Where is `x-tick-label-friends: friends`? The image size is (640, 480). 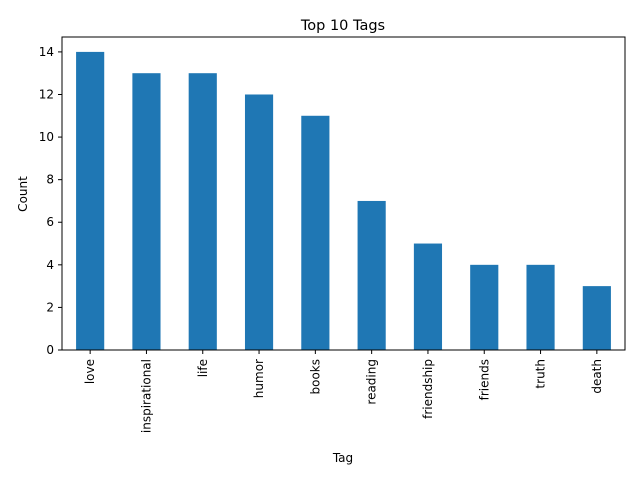
x-tick-label-friends: friends is located at coordinates (484, 379).